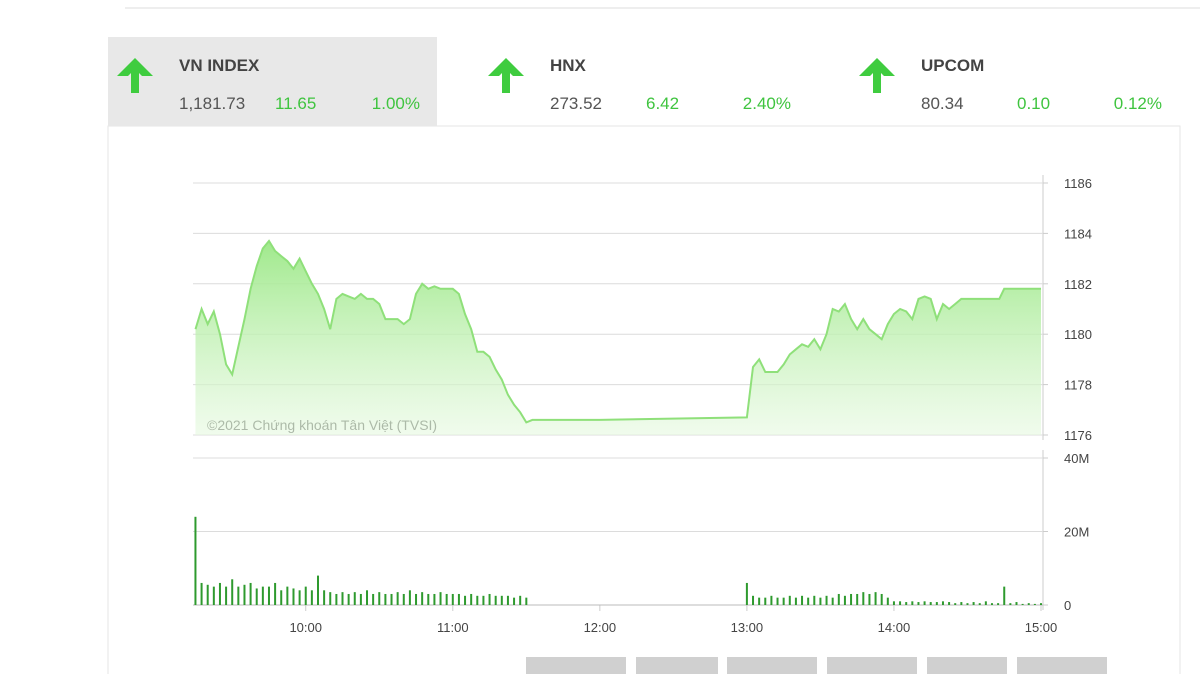  I want to click on y-tick-label: 40M, so click(1076, 458).